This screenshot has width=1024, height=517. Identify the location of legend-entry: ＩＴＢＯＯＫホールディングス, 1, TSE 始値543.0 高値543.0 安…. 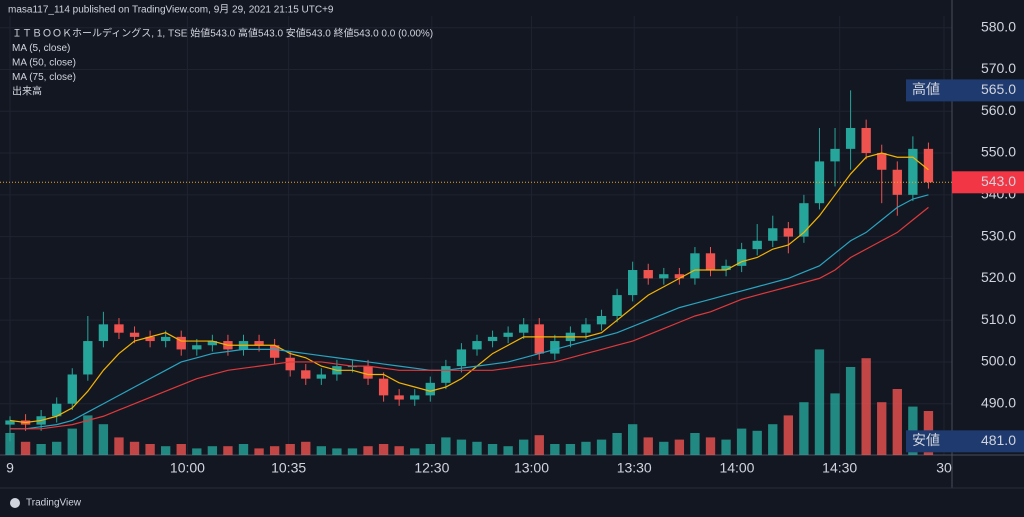
(222, 33).